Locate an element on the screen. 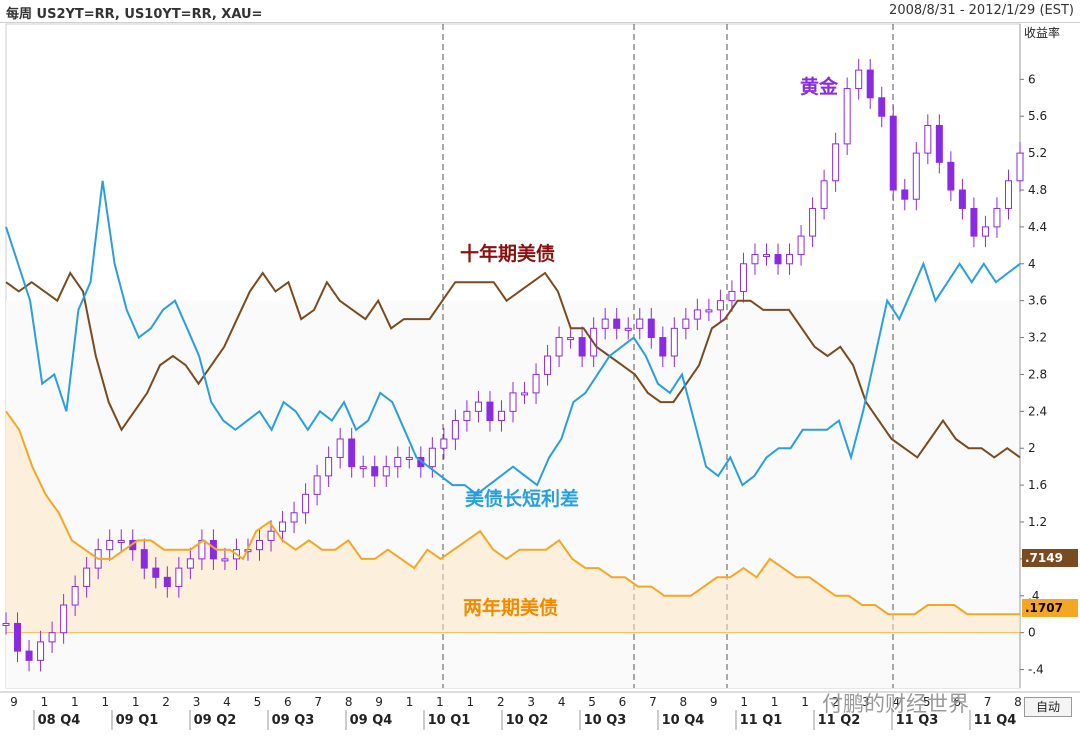 The height and width of the screenshot is (751, 1080). ten-year-last-value-flag: .7149 is located at coordinates (1050, 558).